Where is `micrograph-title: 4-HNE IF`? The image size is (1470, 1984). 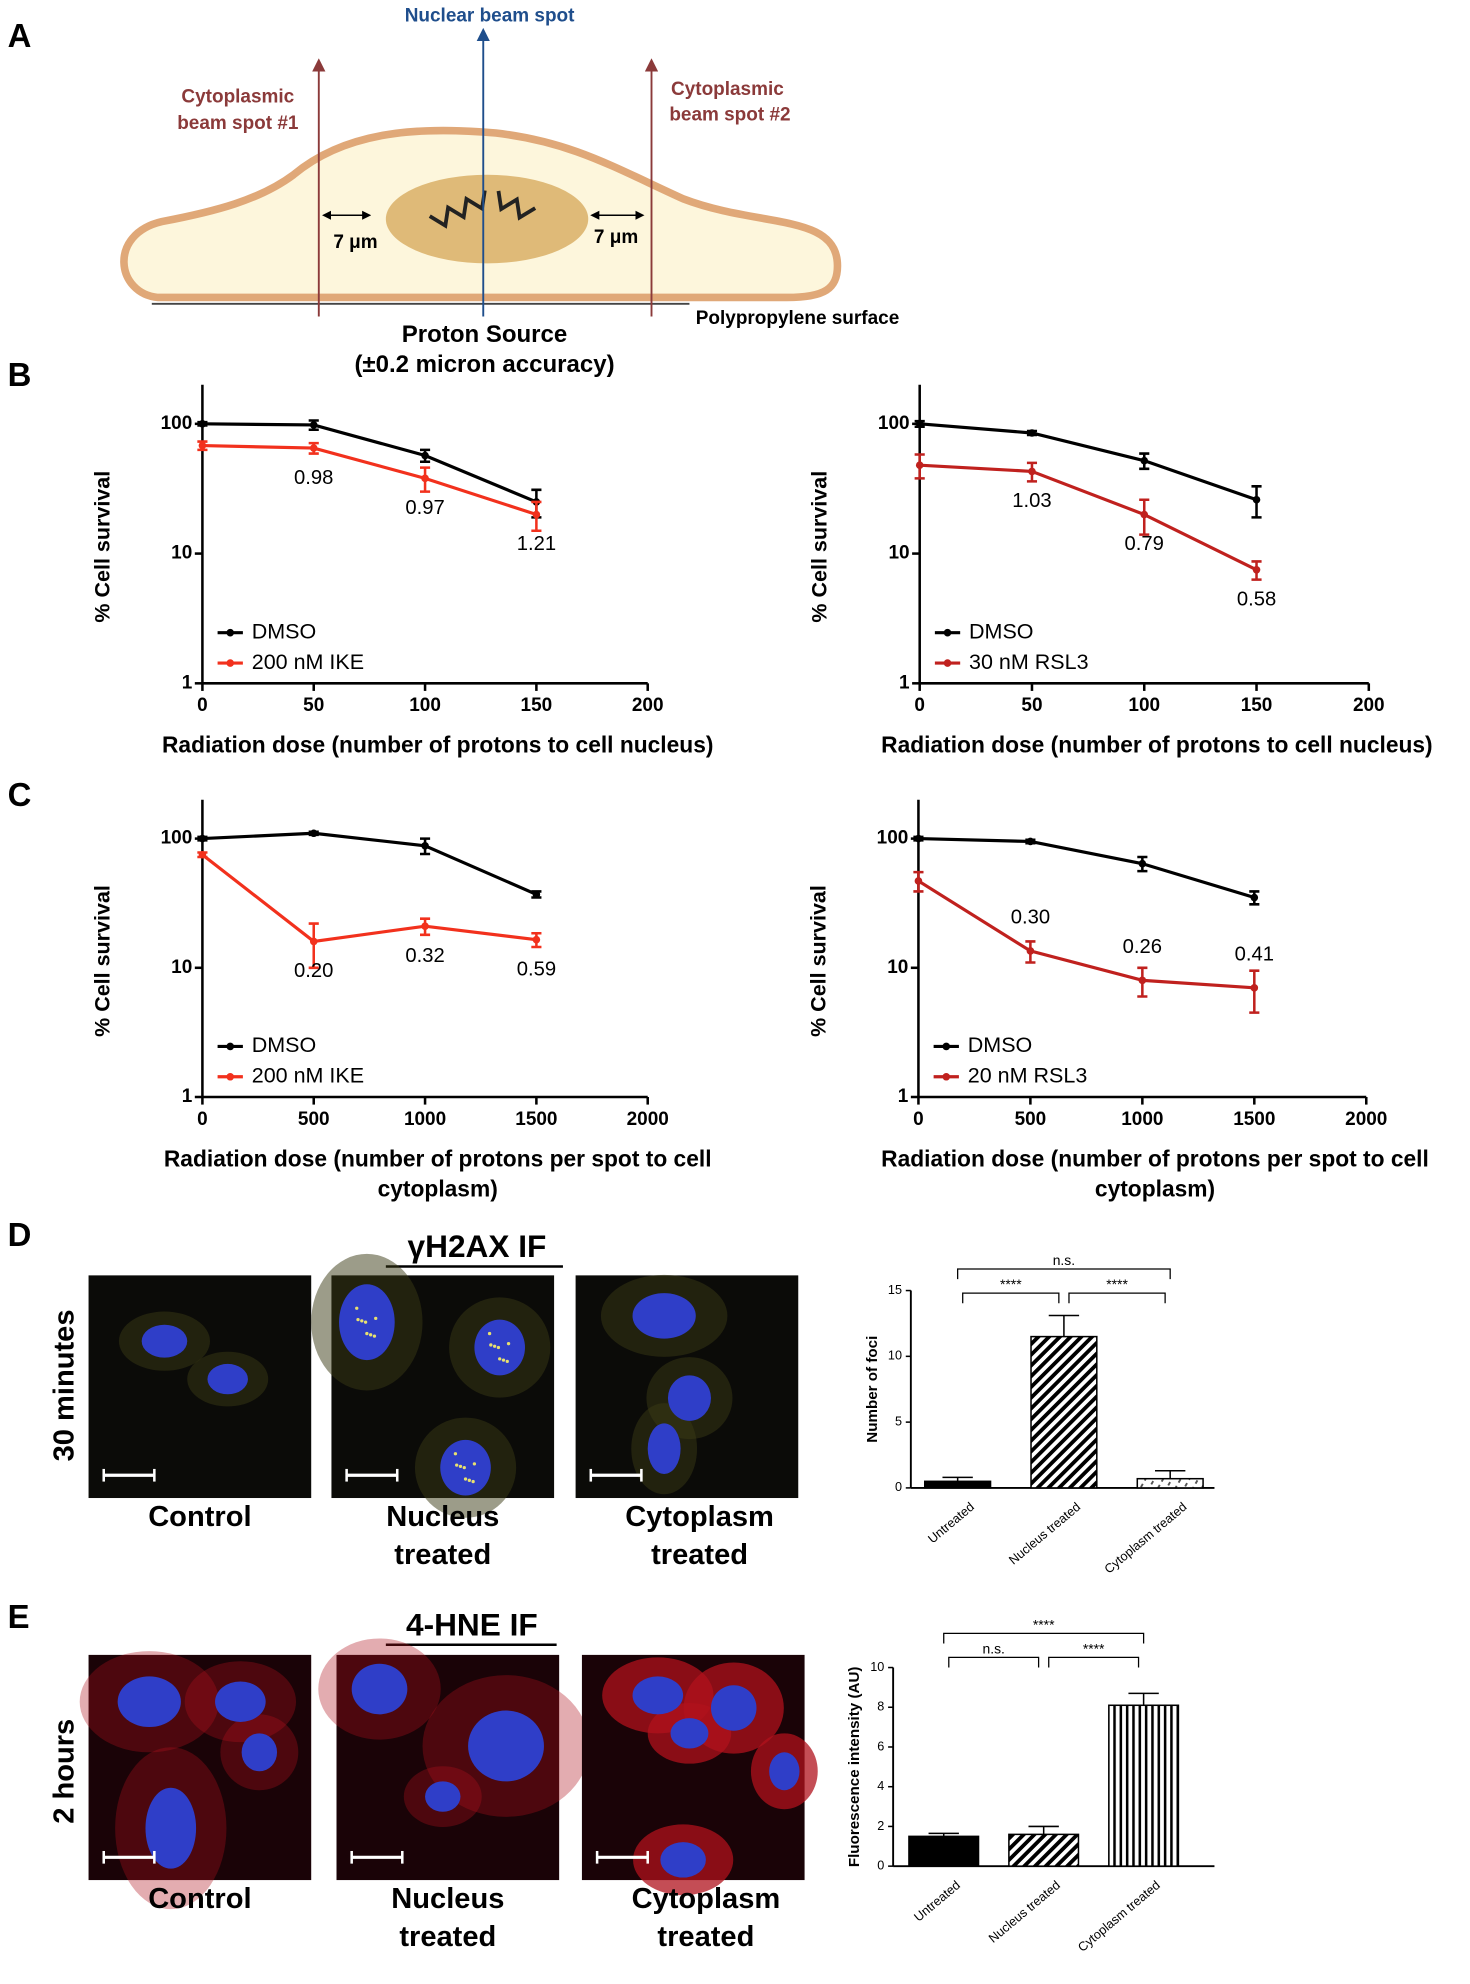
micrograph-title: 4-HNE IF is located at coordinates (472, 1624).